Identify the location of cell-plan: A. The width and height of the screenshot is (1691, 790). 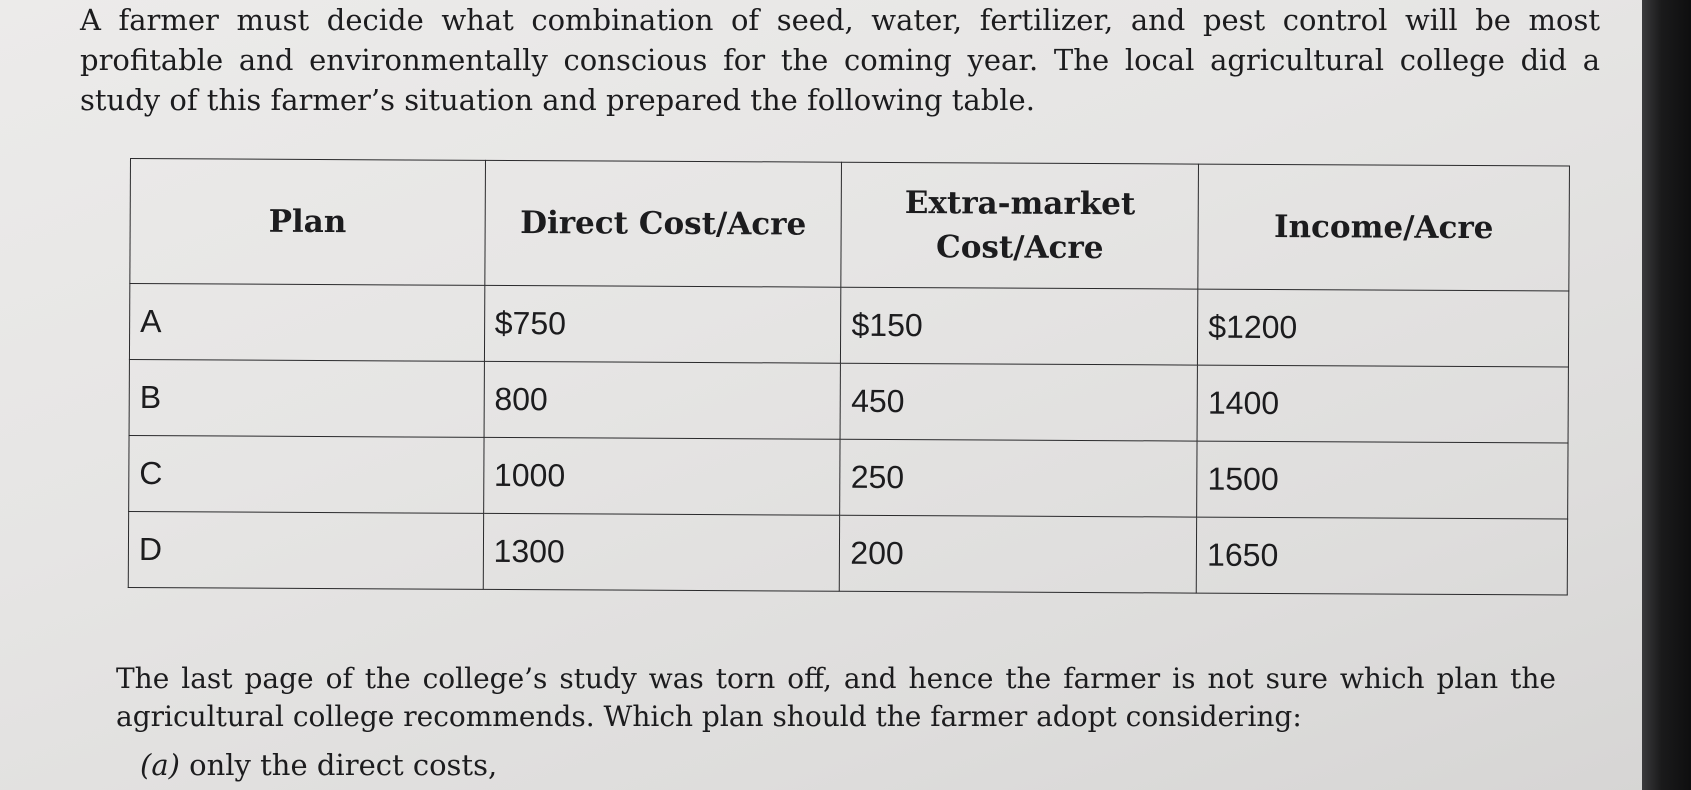
(307, 322).